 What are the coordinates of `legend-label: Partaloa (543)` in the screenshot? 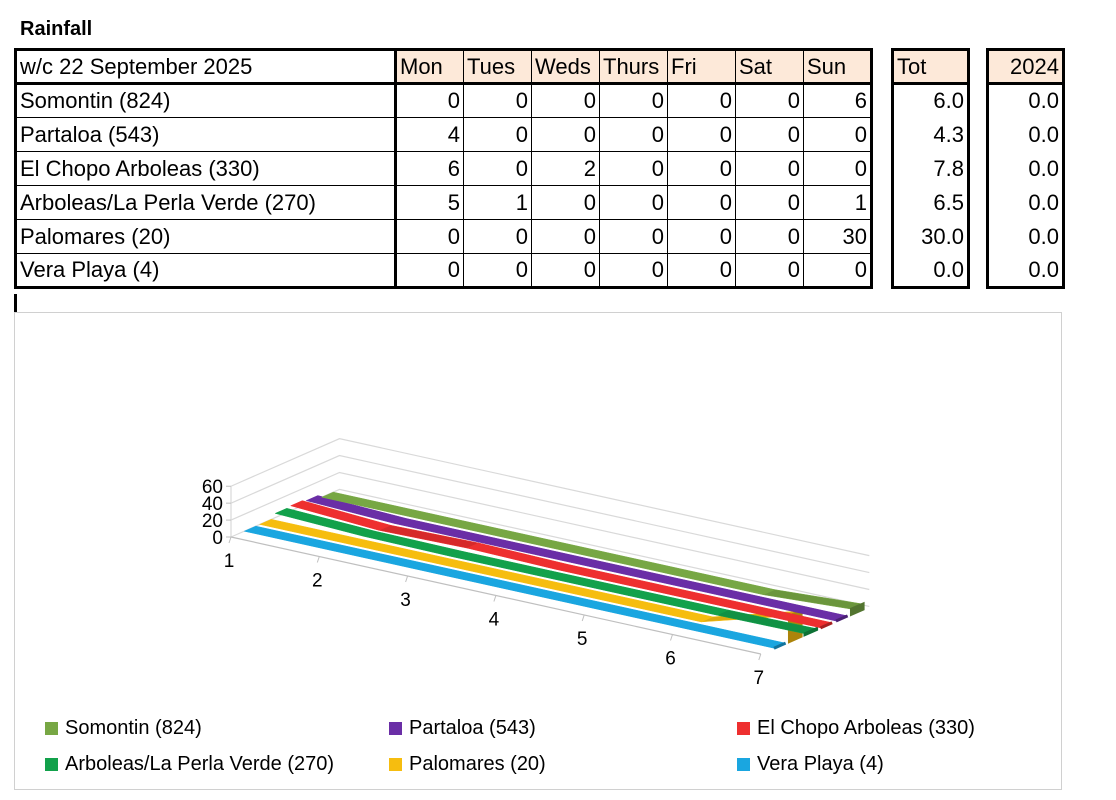 It's located at (472, 728).